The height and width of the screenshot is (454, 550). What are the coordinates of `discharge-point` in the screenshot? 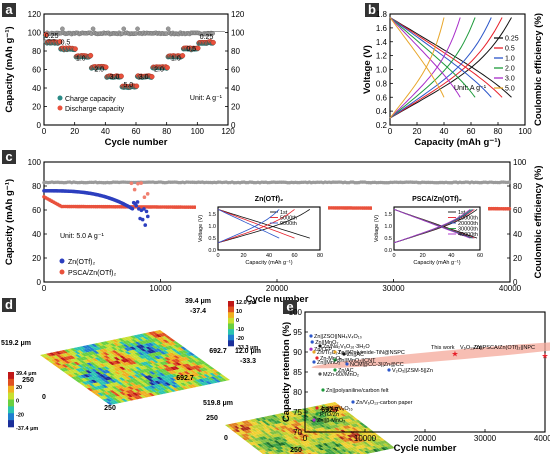 It's located at (75, 49).